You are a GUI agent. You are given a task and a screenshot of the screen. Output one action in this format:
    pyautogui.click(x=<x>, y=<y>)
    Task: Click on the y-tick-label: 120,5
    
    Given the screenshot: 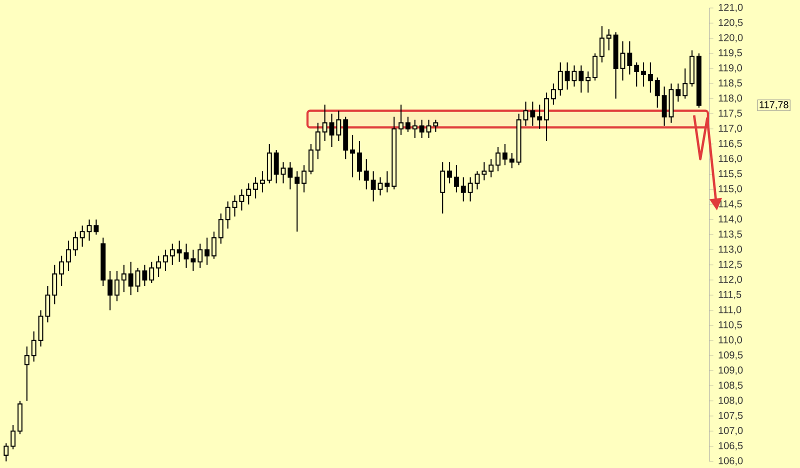 What is the action you would take?
    pyautogui.click(x=730, y=23)
    